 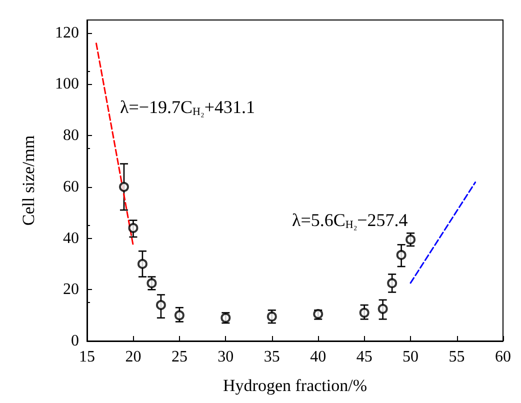 I want to click on x-tick-label: 45, so click(x=364, y=357).